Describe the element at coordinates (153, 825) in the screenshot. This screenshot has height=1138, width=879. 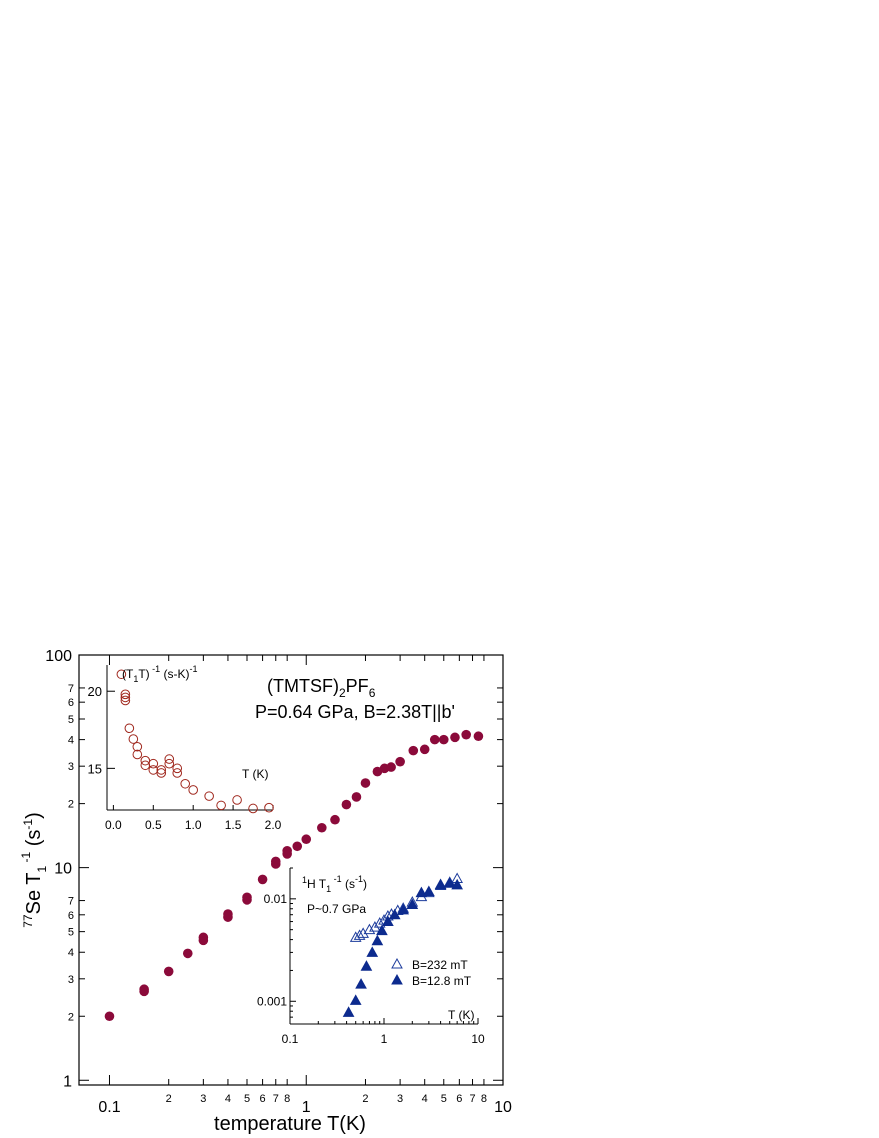
I see `inset1-x-tick-label: 0.5` at that location.